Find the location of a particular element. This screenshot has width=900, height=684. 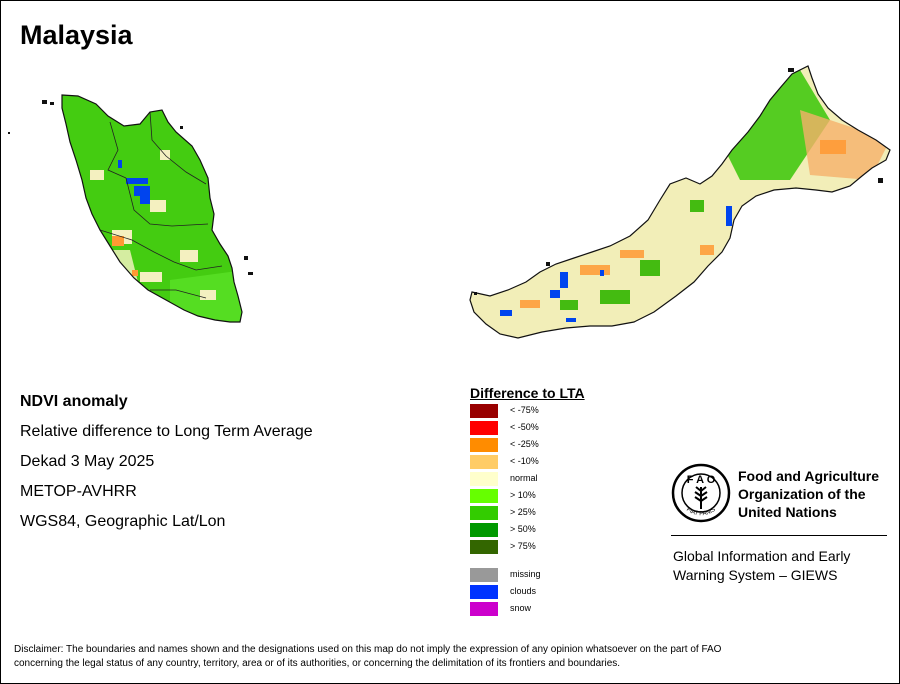

legend-item: clouds is located at coordinates (550, 592).